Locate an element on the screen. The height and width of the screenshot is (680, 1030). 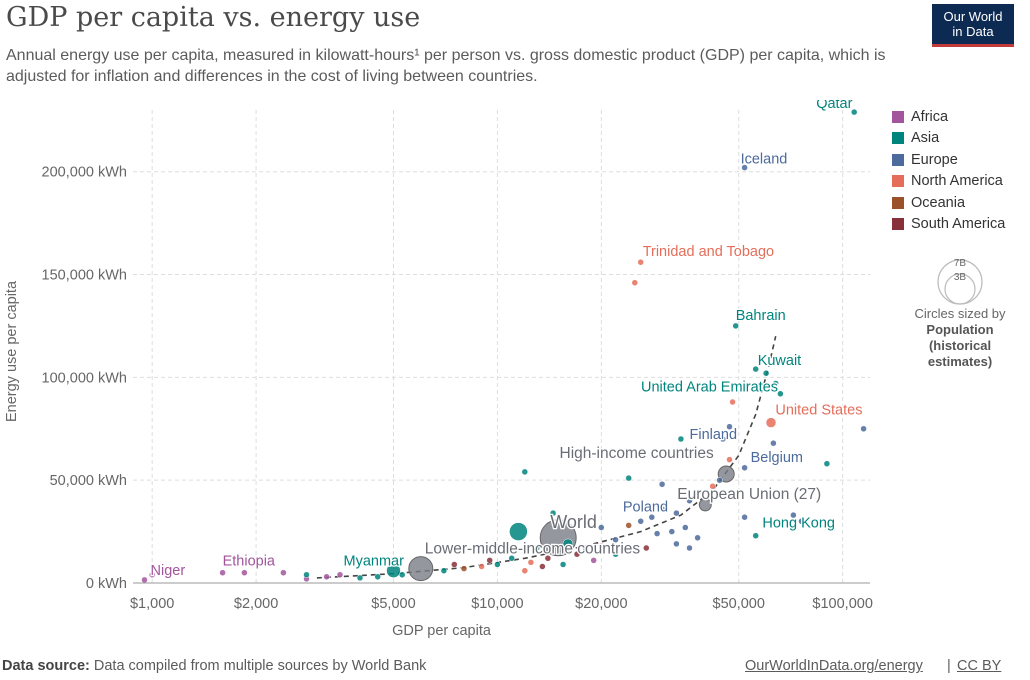
source-link: OurWorldInData.org/energy is located at coordinates (834, 666).